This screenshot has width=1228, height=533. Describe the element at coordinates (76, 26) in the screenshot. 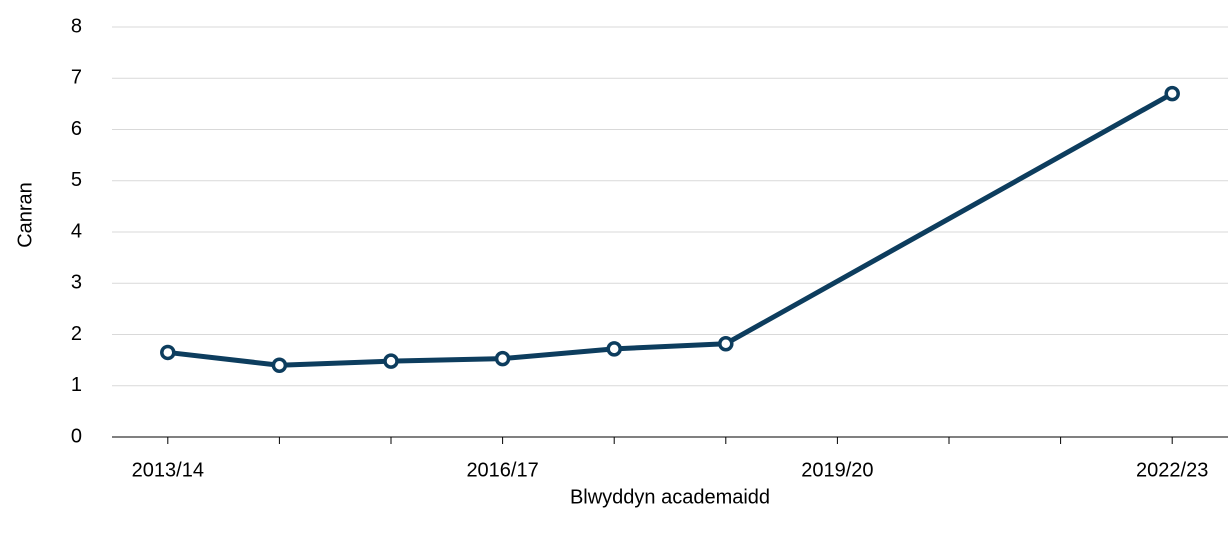

I see `y-tick-label: 8` at that location.